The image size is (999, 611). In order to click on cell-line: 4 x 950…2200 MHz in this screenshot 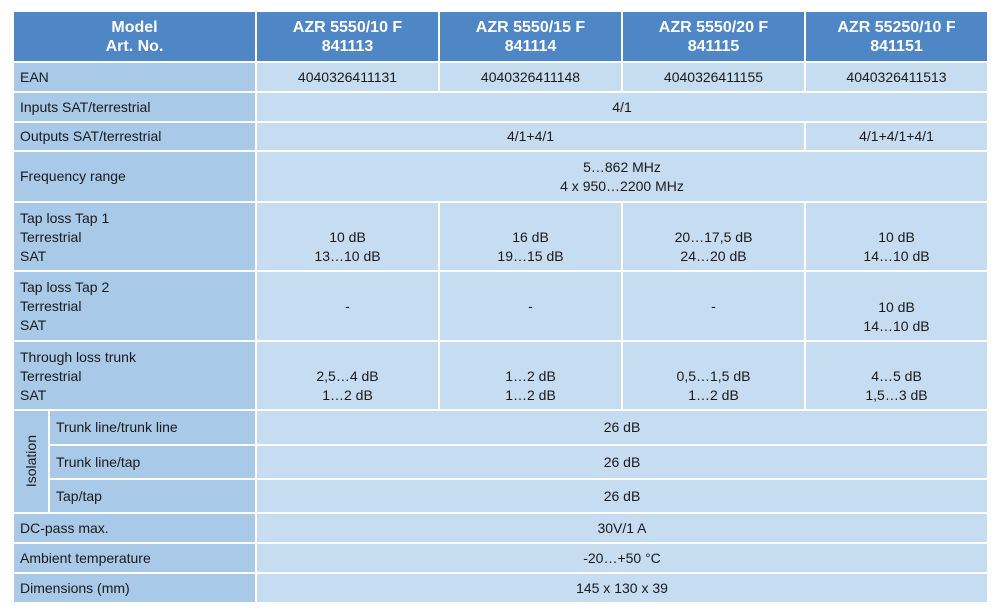, I will do `click(622, 185)`.